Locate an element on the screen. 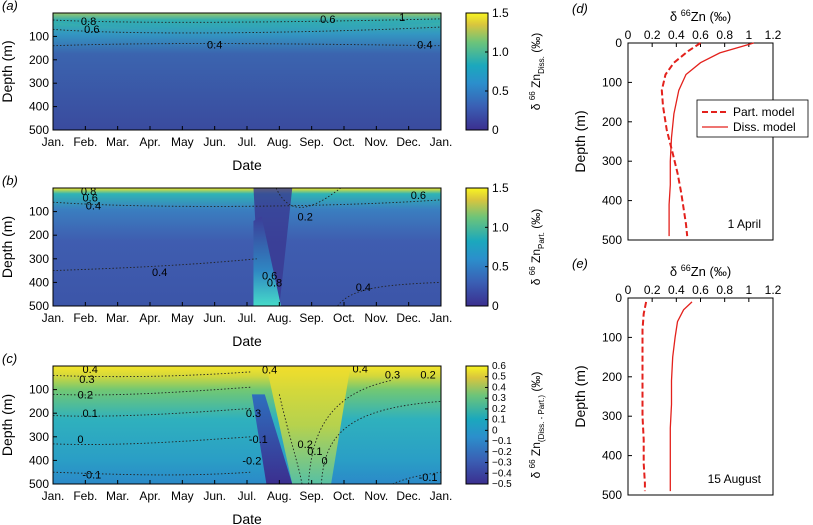 The image size is (813, 525). x-axis-label: δ 66Zn (‰) is located at coordinates (700, 271).